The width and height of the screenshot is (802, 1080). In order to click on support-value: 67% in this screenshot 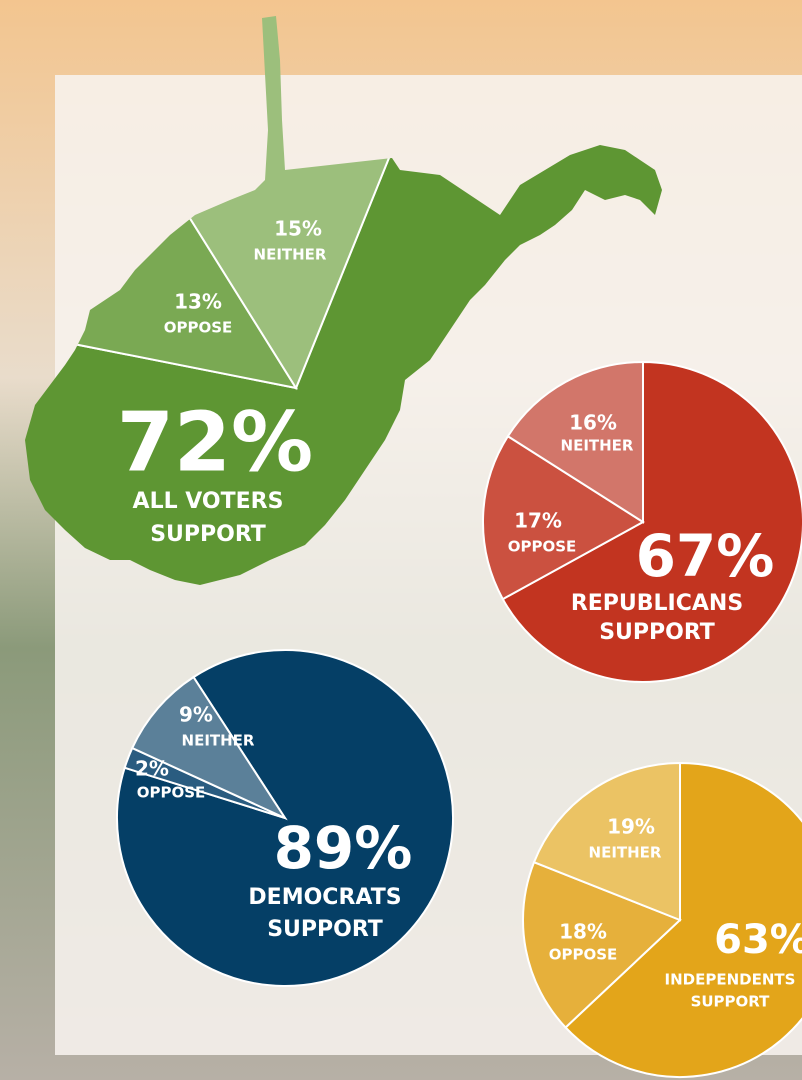, I will do `click(705, 556)`.